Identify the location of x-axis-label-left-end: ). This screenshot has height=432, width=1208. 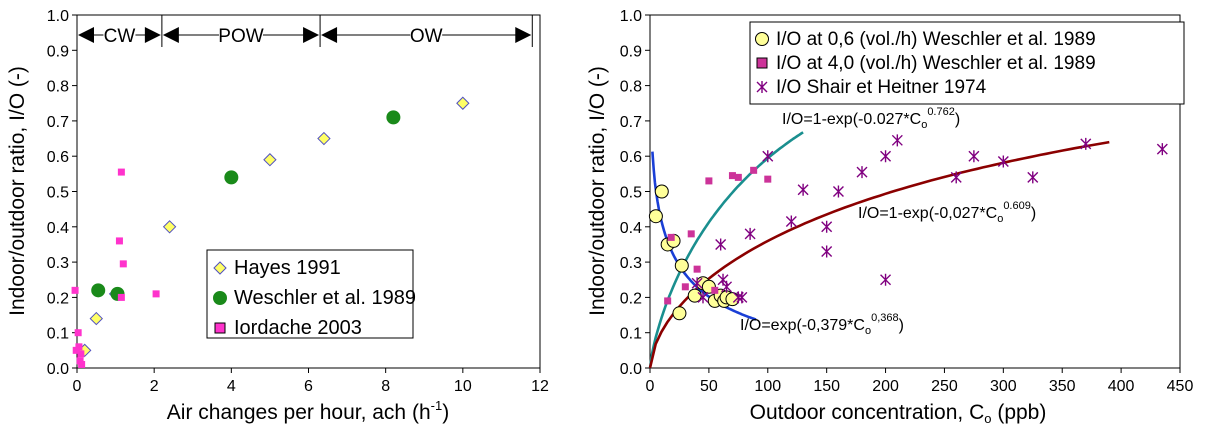
(445, 412).